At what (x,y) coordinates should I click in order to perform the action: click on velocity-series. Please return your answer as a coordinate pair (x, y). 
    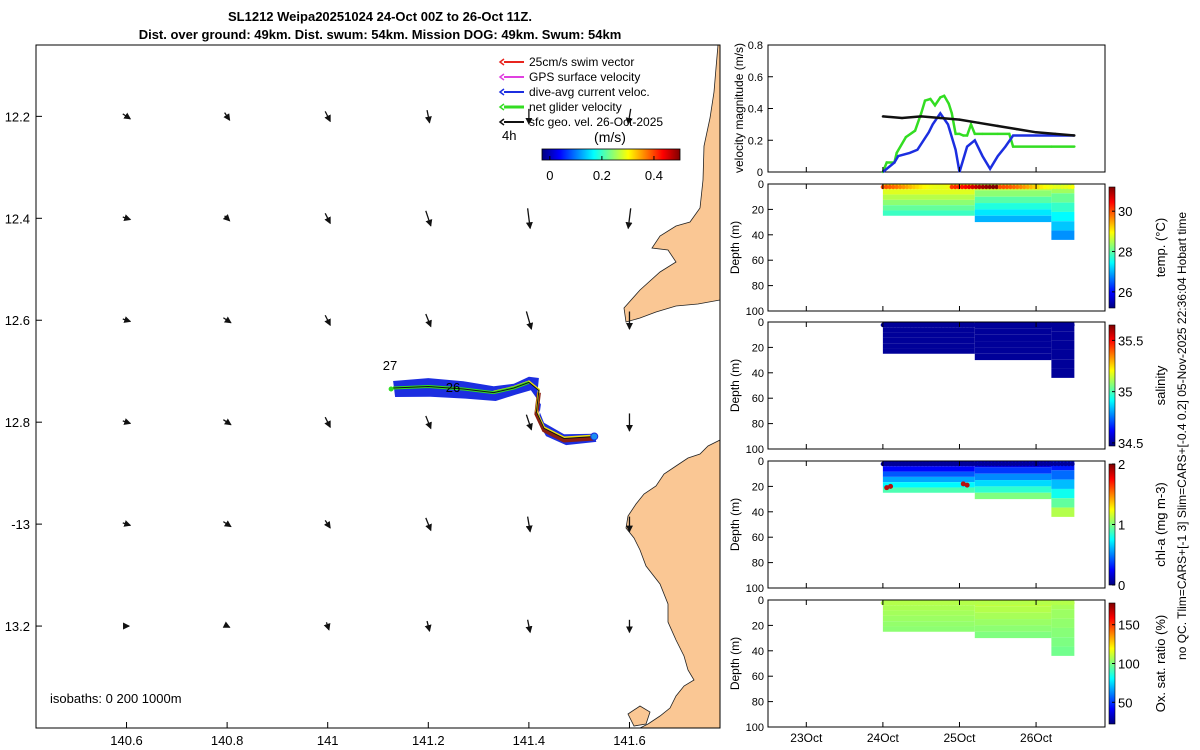
    Looking at the image, I should click on (978, 134).